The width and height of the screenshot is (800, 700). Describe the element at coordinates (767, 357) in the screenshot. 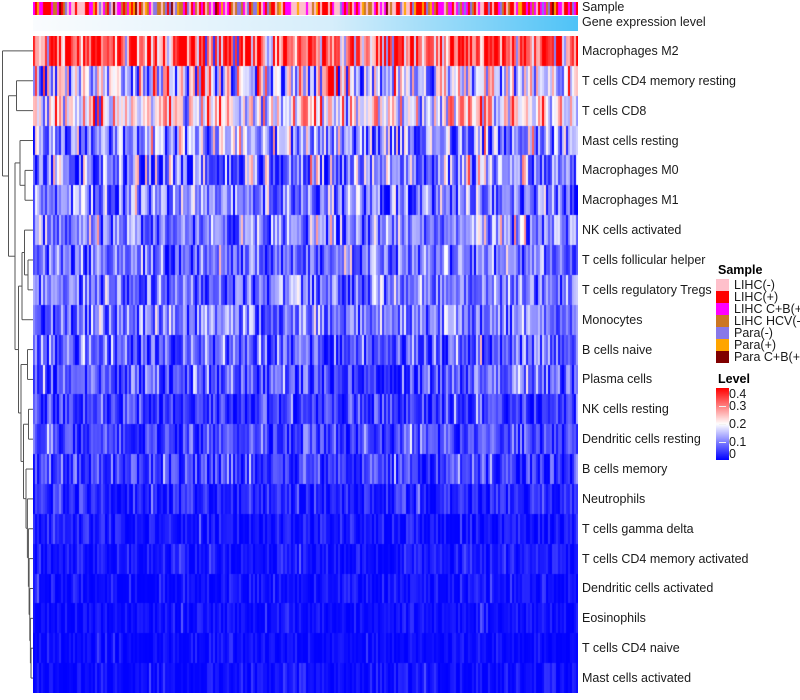

I see `sample-legend-label: Para C+B(+)` at that location.